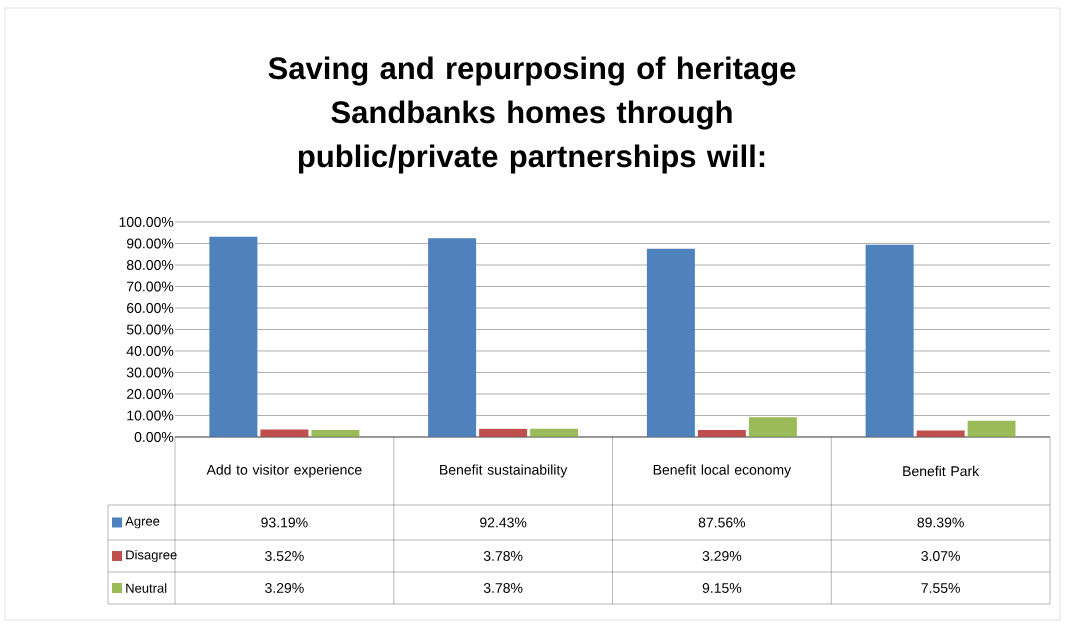  I want to click on y-tick-label: 80.00%, so click(150, 265).